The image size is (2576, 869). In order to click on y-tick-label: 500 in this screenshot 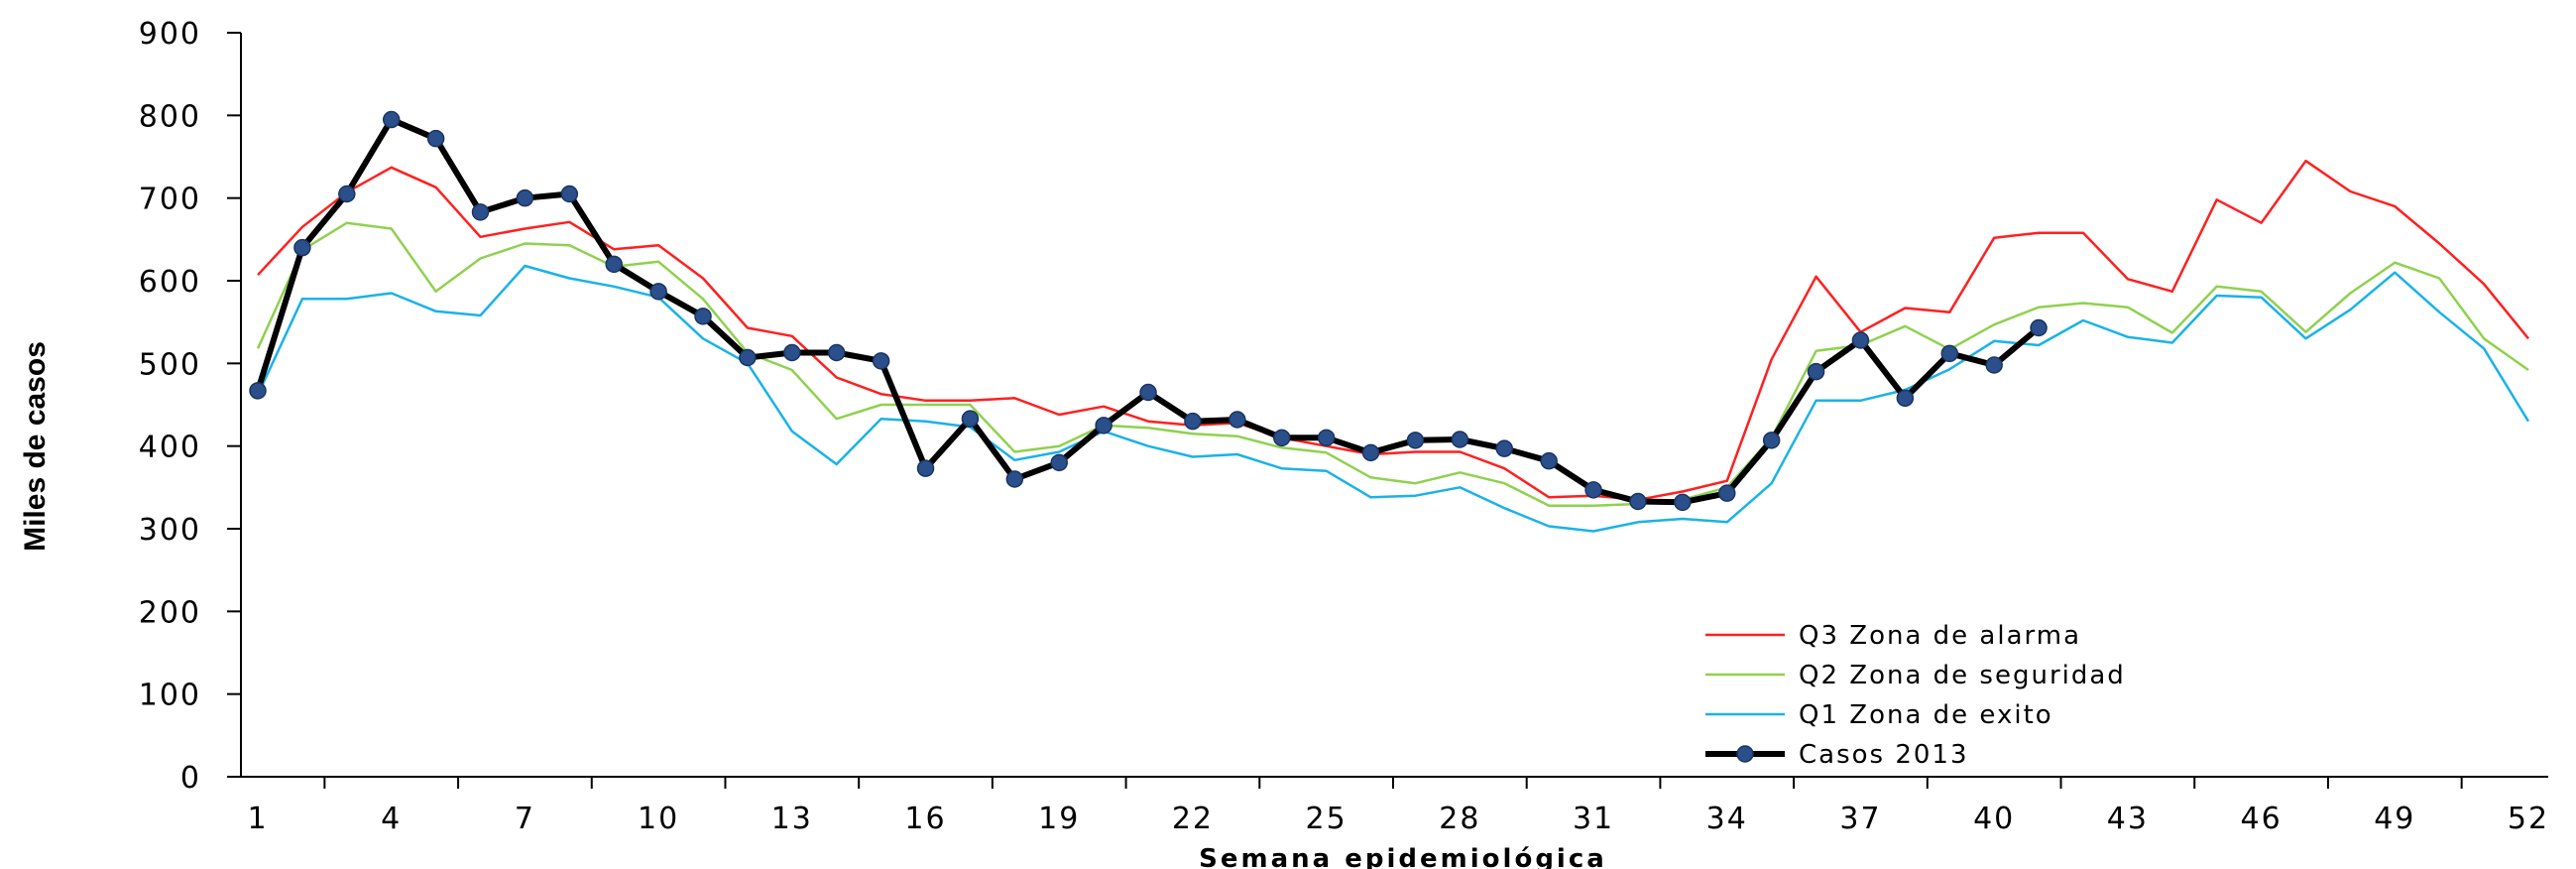, I will do `click(170, 365)`.